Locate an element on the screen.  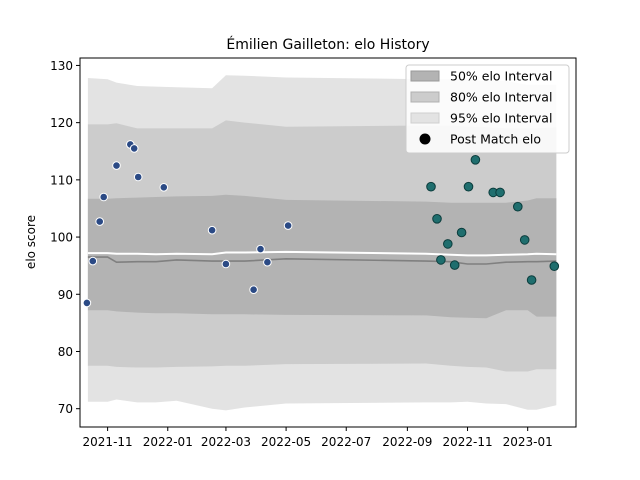
x-tick-label: 2022-03 is located at coordinates (226, 442).